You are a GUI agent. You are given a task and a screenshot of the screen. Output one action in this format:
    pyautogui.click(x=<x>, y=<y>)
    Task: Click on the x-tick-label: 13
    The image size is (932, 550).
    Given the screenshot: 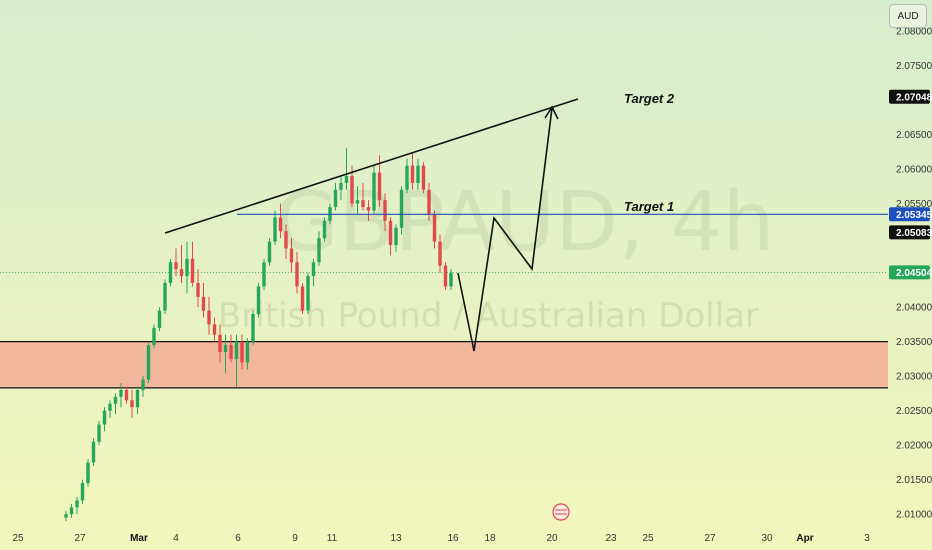 What is the action you would take?
    pyautogui.click(x=396, y=538)
    